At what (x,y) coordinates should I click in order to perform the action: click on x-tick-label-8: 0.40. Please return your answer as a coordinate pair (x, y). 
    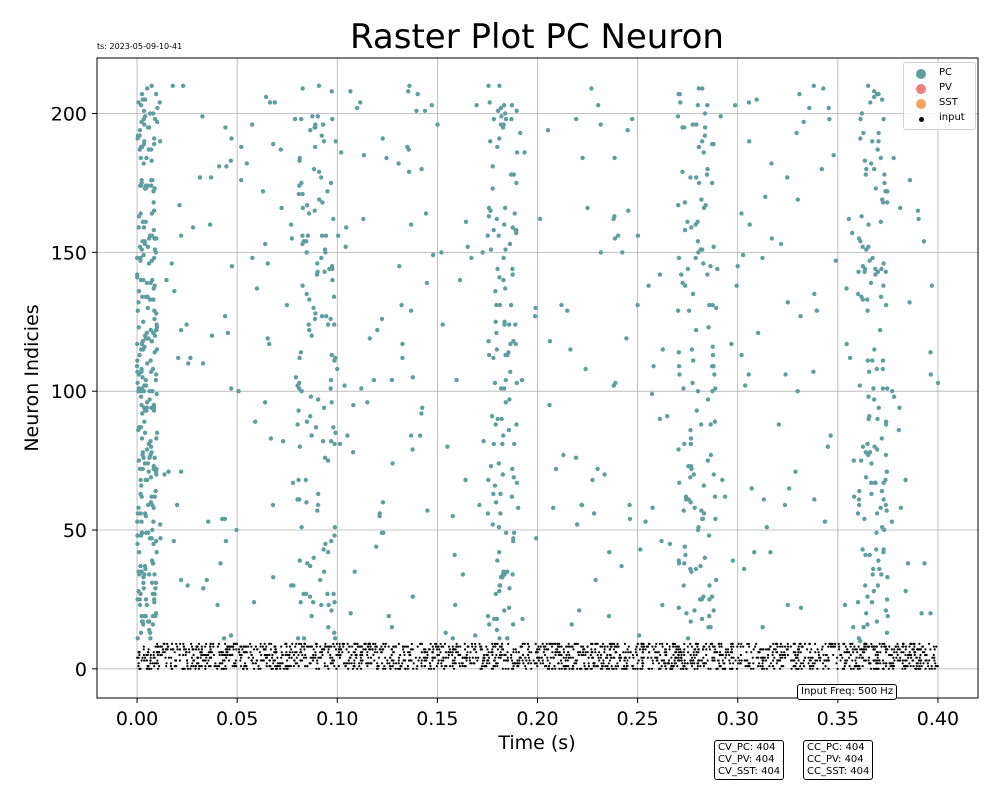
    Looking at the image, I should click on (938, 719).